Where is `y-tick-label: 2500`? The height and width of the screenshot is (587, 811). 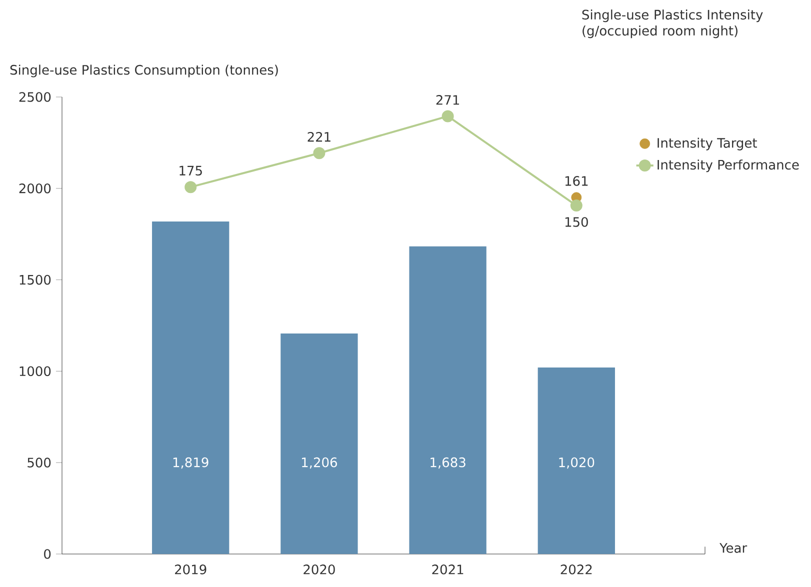
y-tick-label: 2500 is located at coordinates (35, 97).